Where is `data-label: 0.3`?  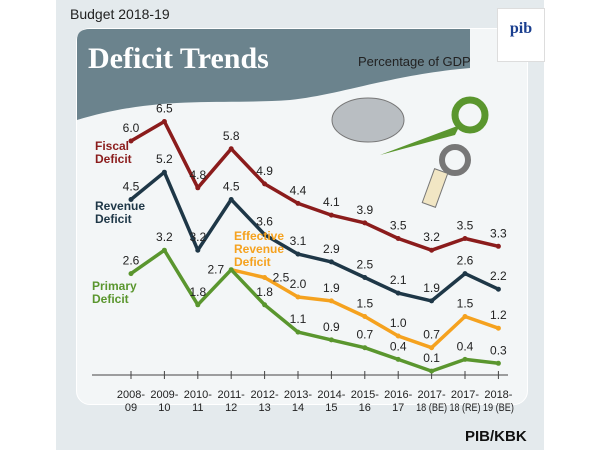 data-label: 0.3 is located at coordinates (498, 350).